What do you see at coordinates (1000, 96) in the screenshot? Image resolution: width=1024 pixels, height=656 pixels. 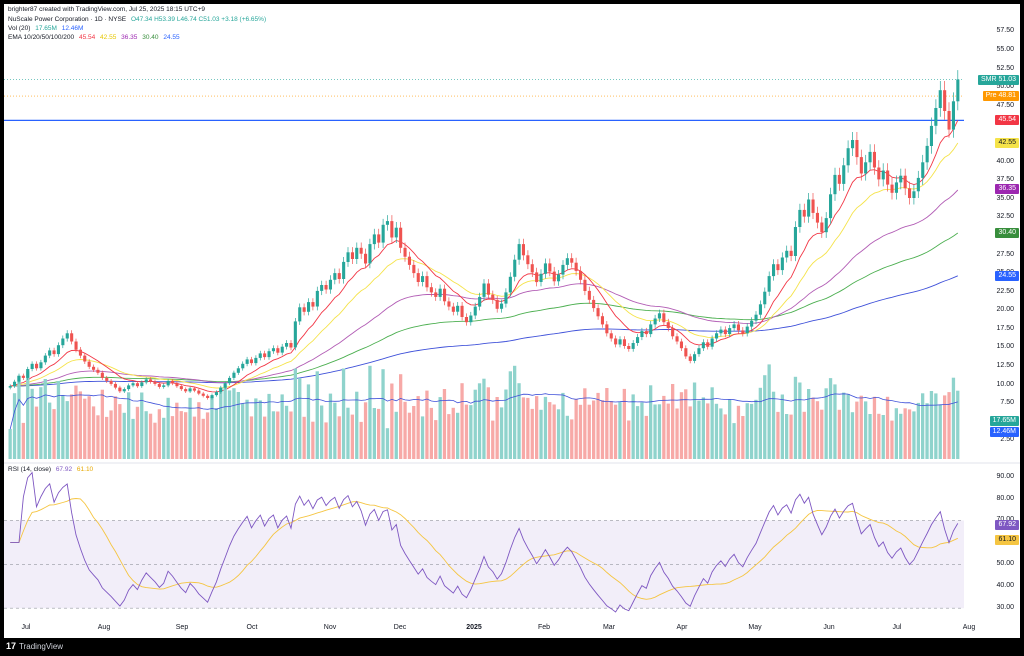 I see `price-tag: Pre 48.81` at bounding box center [1000, 96].